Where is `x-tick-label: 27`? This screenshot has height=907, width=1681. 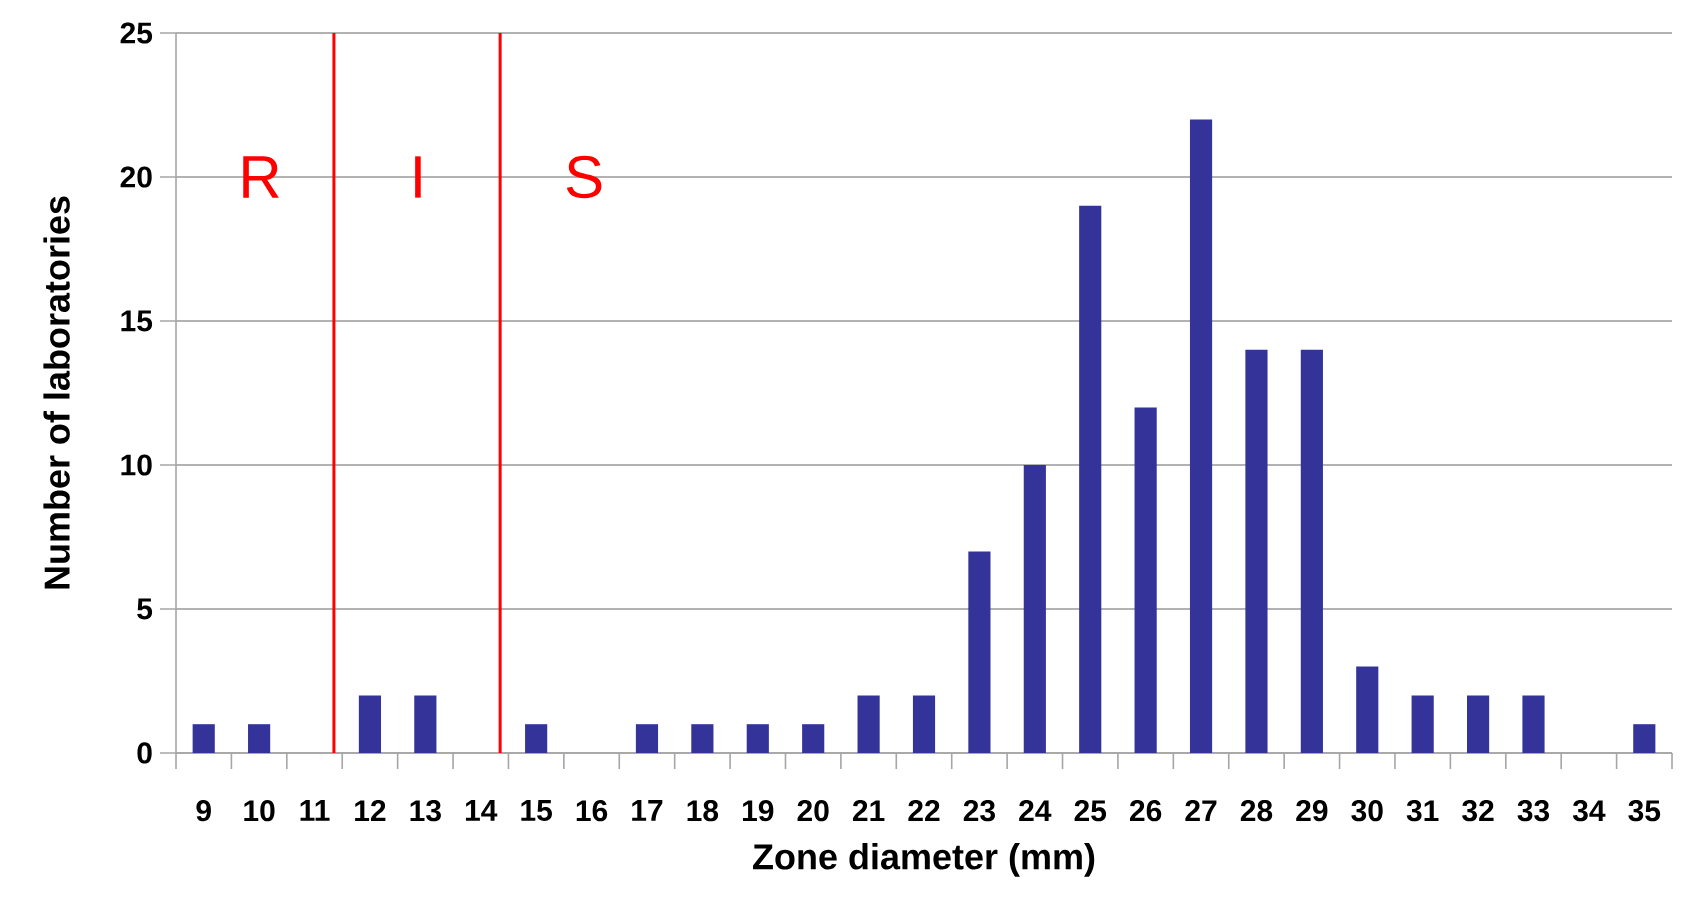 x-tick-label: 27 is located at coordinates (1201, 811).